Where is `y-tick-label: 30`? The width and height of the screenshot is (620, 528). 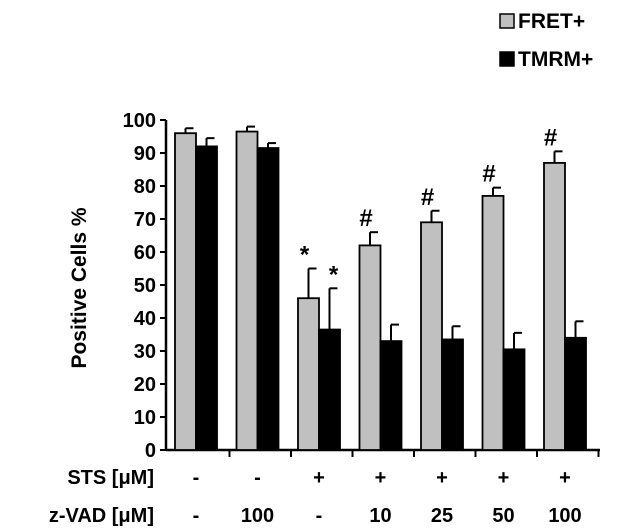
y-tick-label: 30 is located at coordinates (145, 352).